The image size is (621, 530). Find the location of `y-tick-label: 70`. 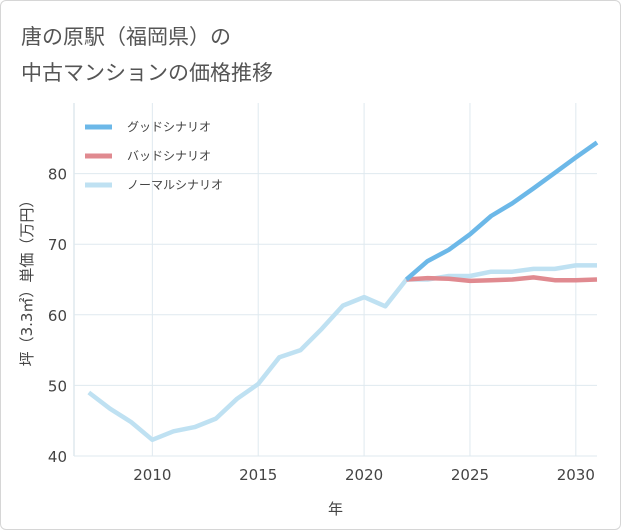

y-tick-label: 70 is located at coordinates (57, 245).